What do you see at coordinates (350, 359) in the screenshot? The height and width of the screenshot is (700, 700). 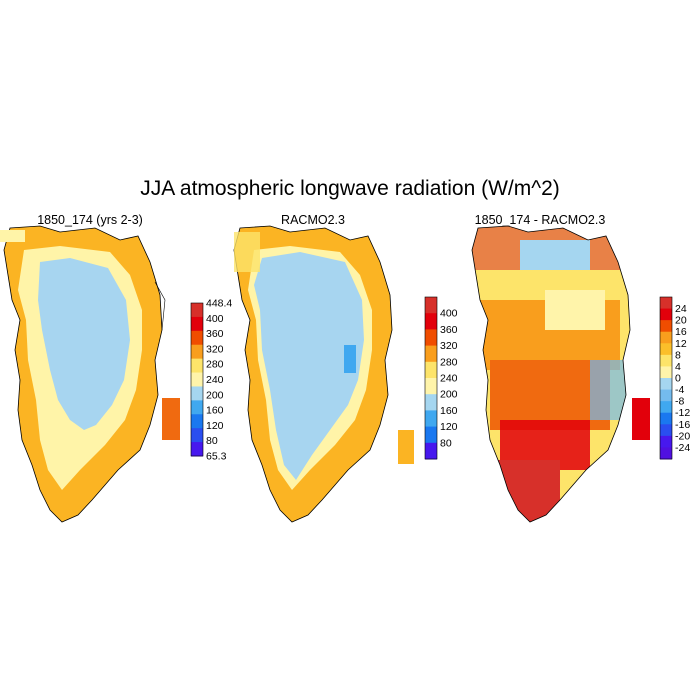 I see `anomaly-cell` at bounding box center [350, 359].